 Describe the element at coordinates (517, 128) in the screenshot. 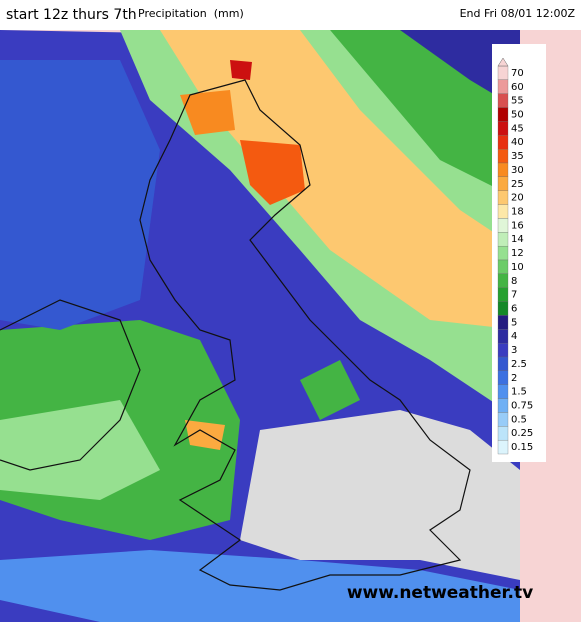

I see `legend-label: 45` at that location.